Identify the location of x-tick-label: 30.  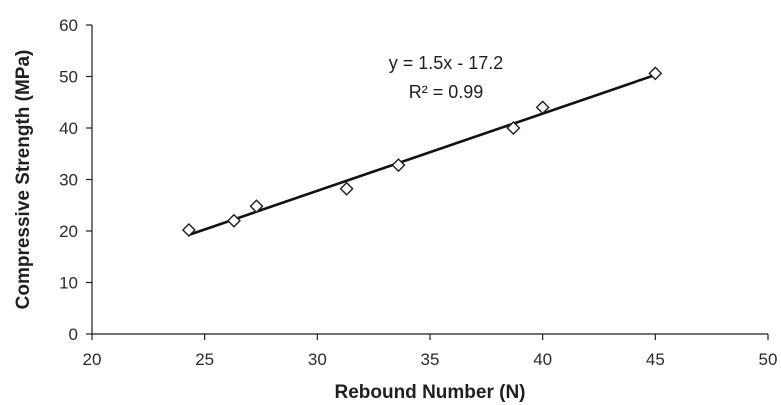
(317, 359).